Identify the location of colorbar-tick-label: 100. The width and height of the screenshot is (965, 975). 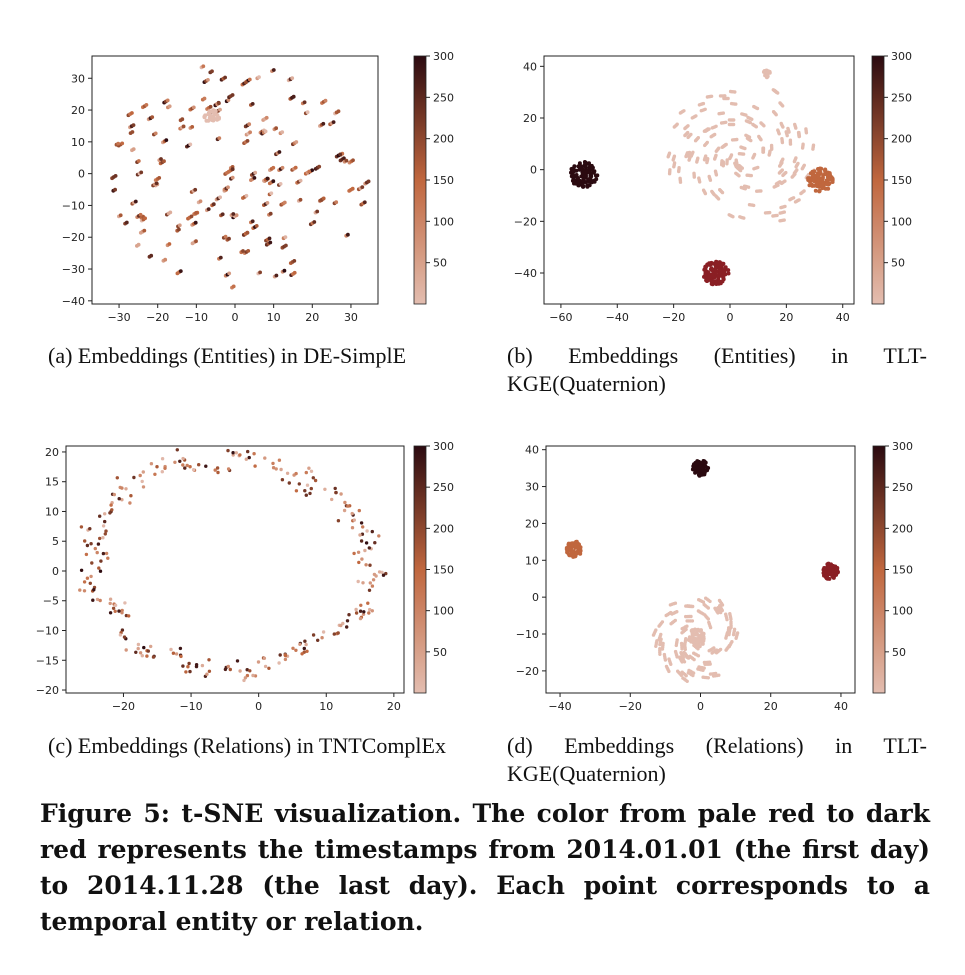
(443, 221).